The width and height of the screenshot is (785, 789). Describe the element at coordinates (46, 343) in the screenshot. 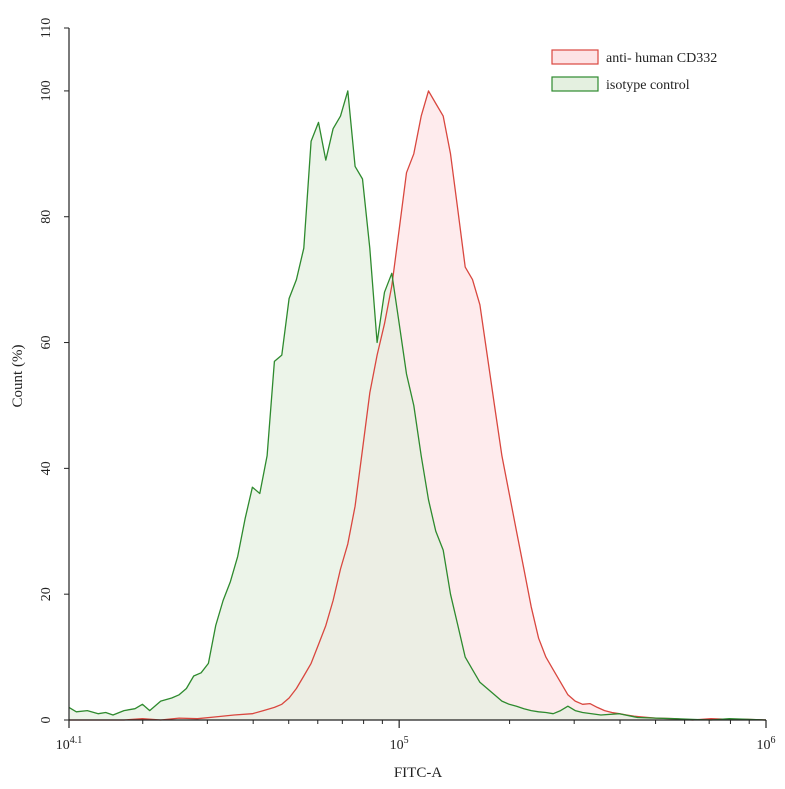

I see `y-tick-label: 60` at that location.